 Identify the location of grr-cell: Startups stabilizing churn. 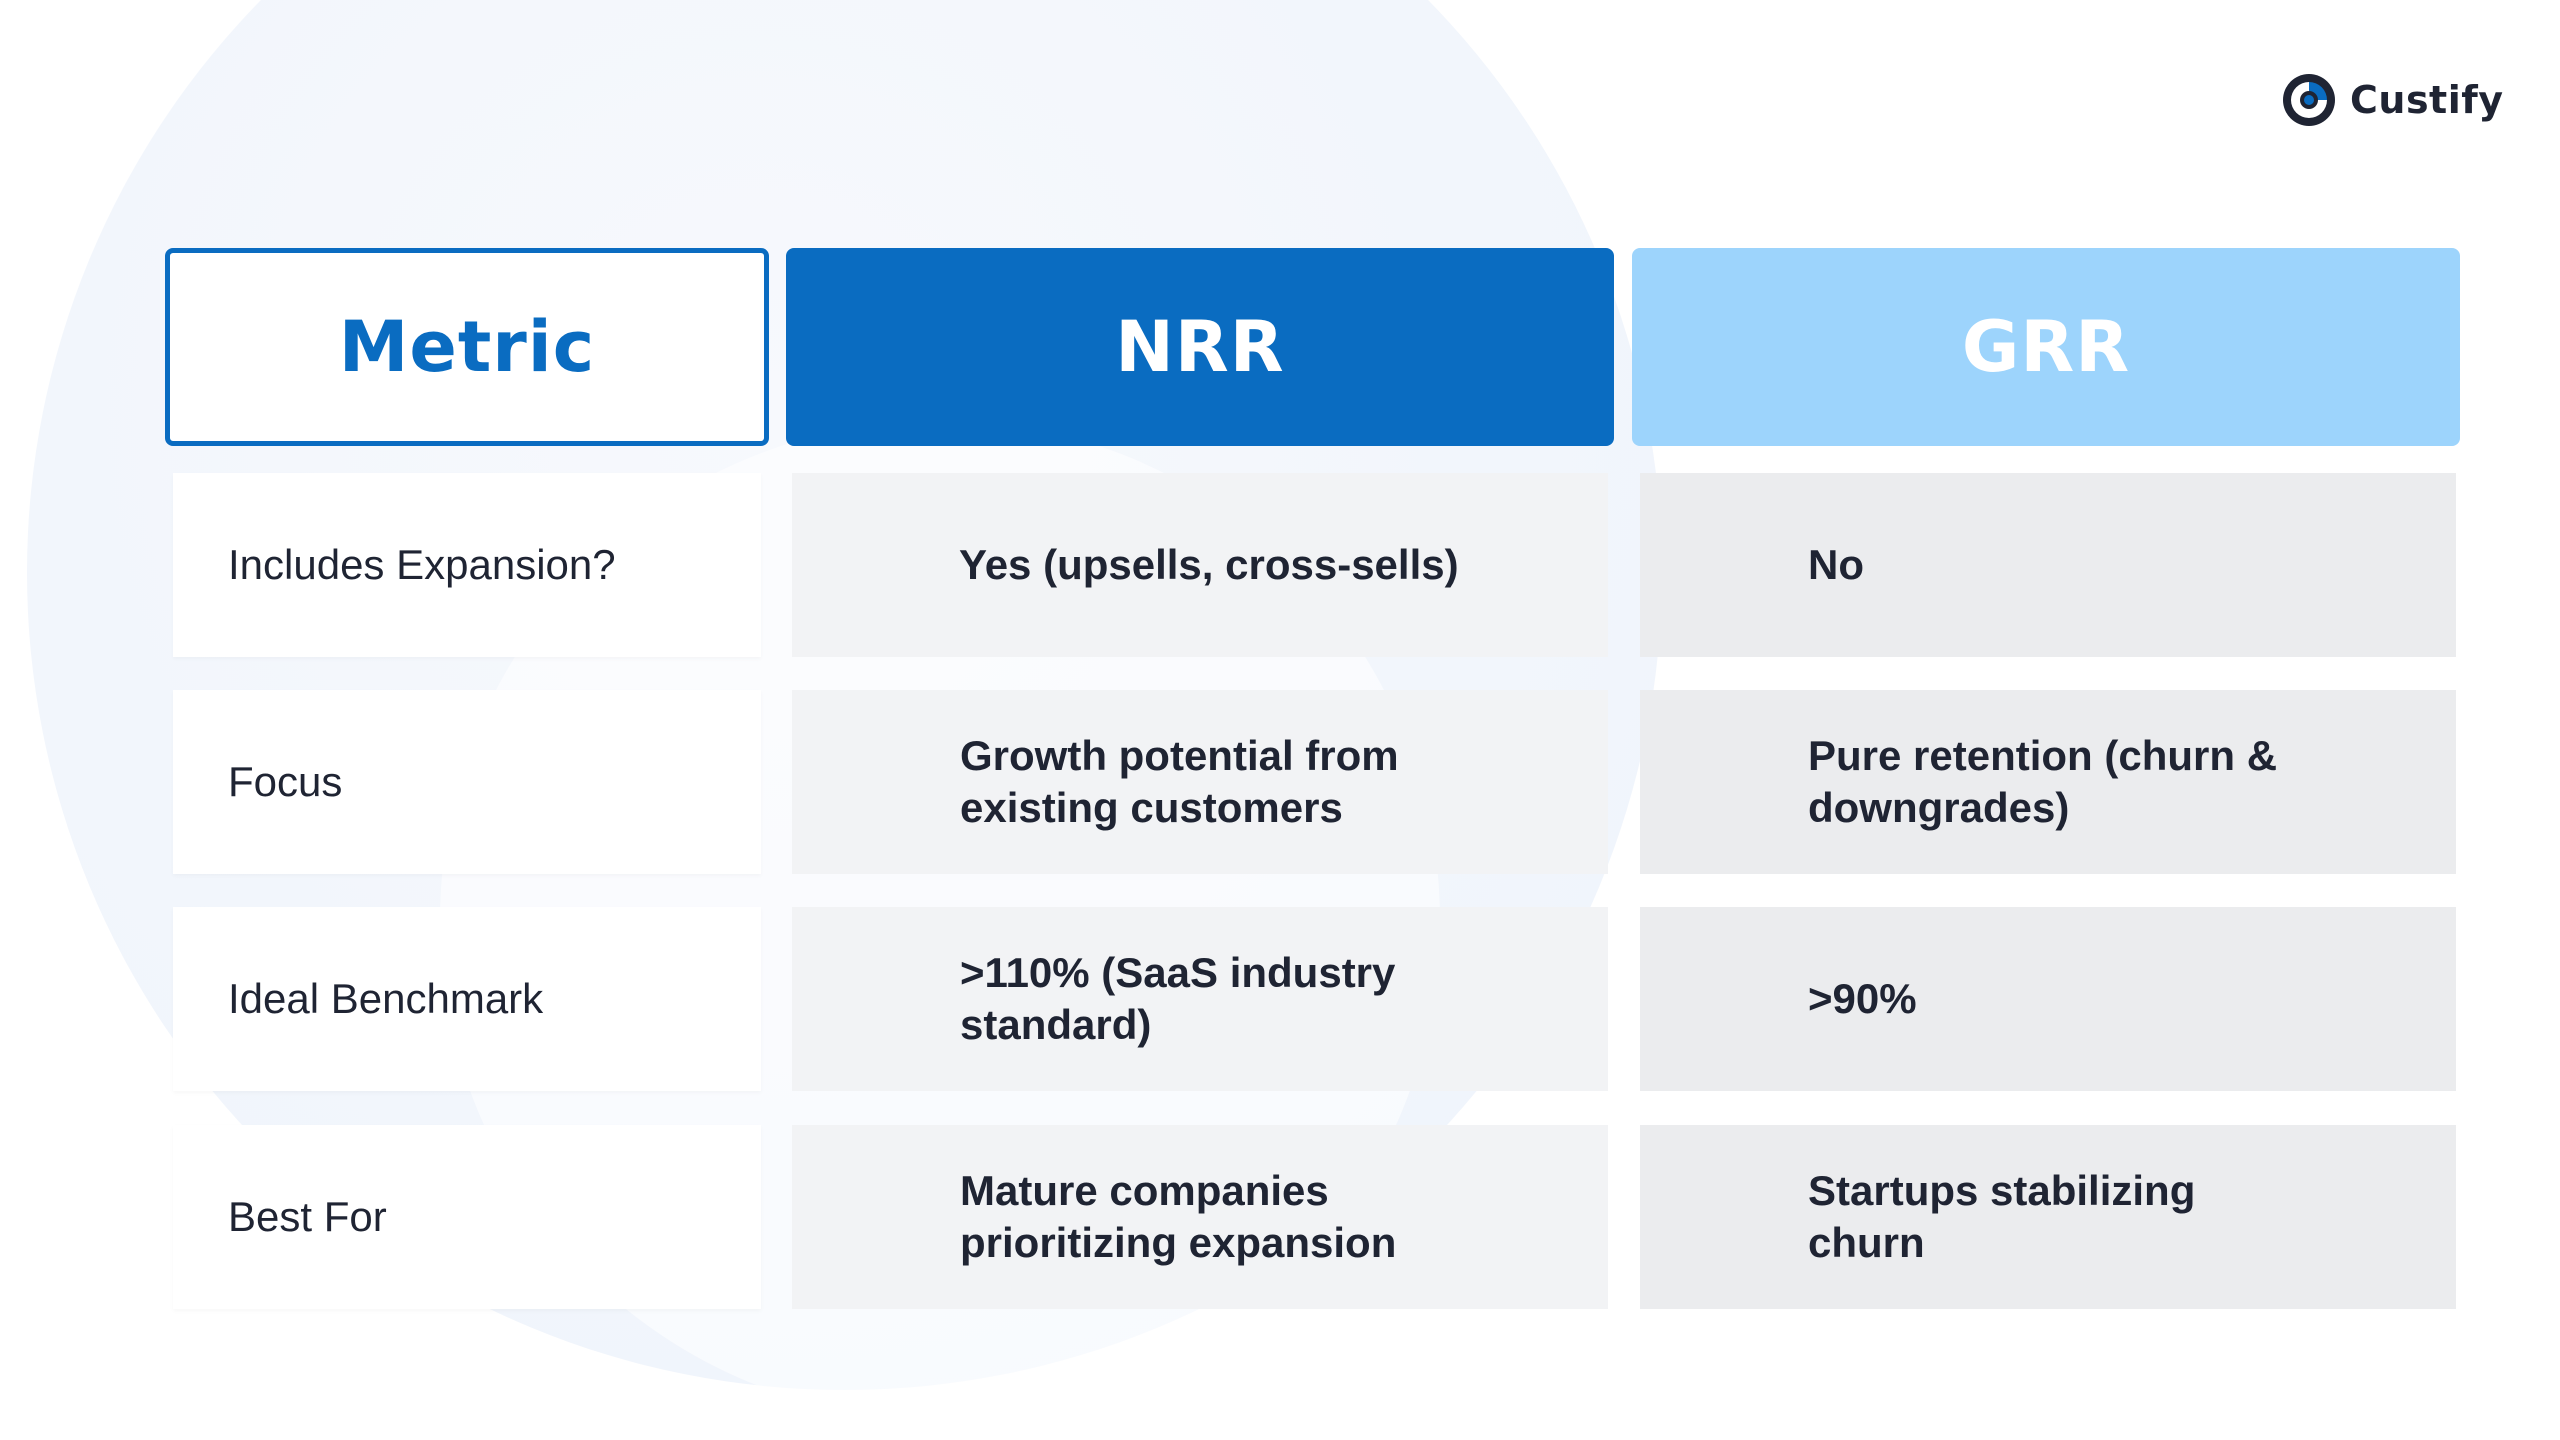
(2048, 1217).